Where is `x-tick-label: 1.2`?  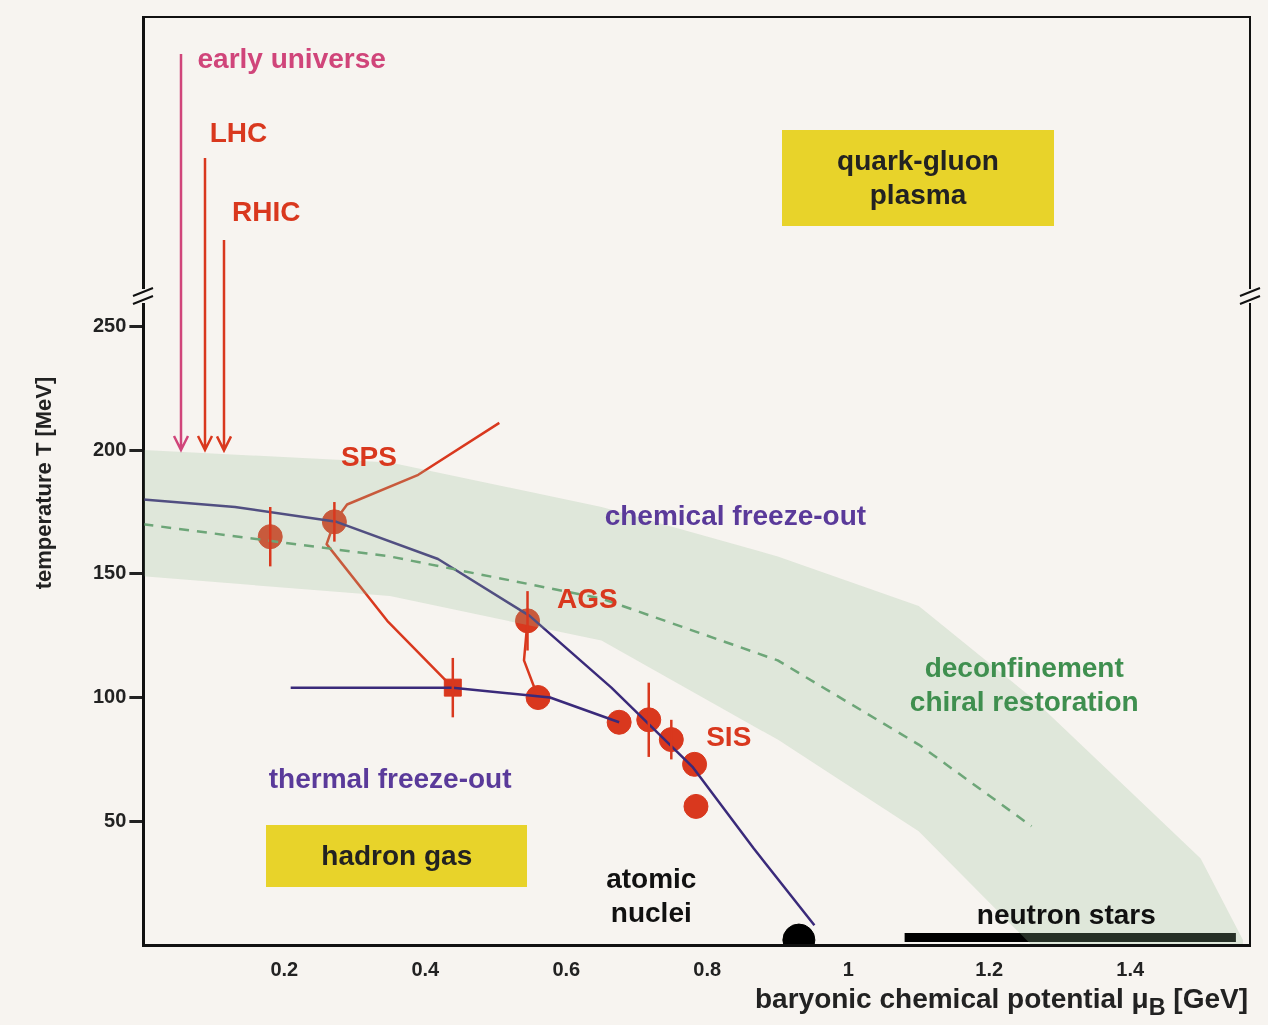
x-tick-label: 1.2 is located at coordinates (989, 968).